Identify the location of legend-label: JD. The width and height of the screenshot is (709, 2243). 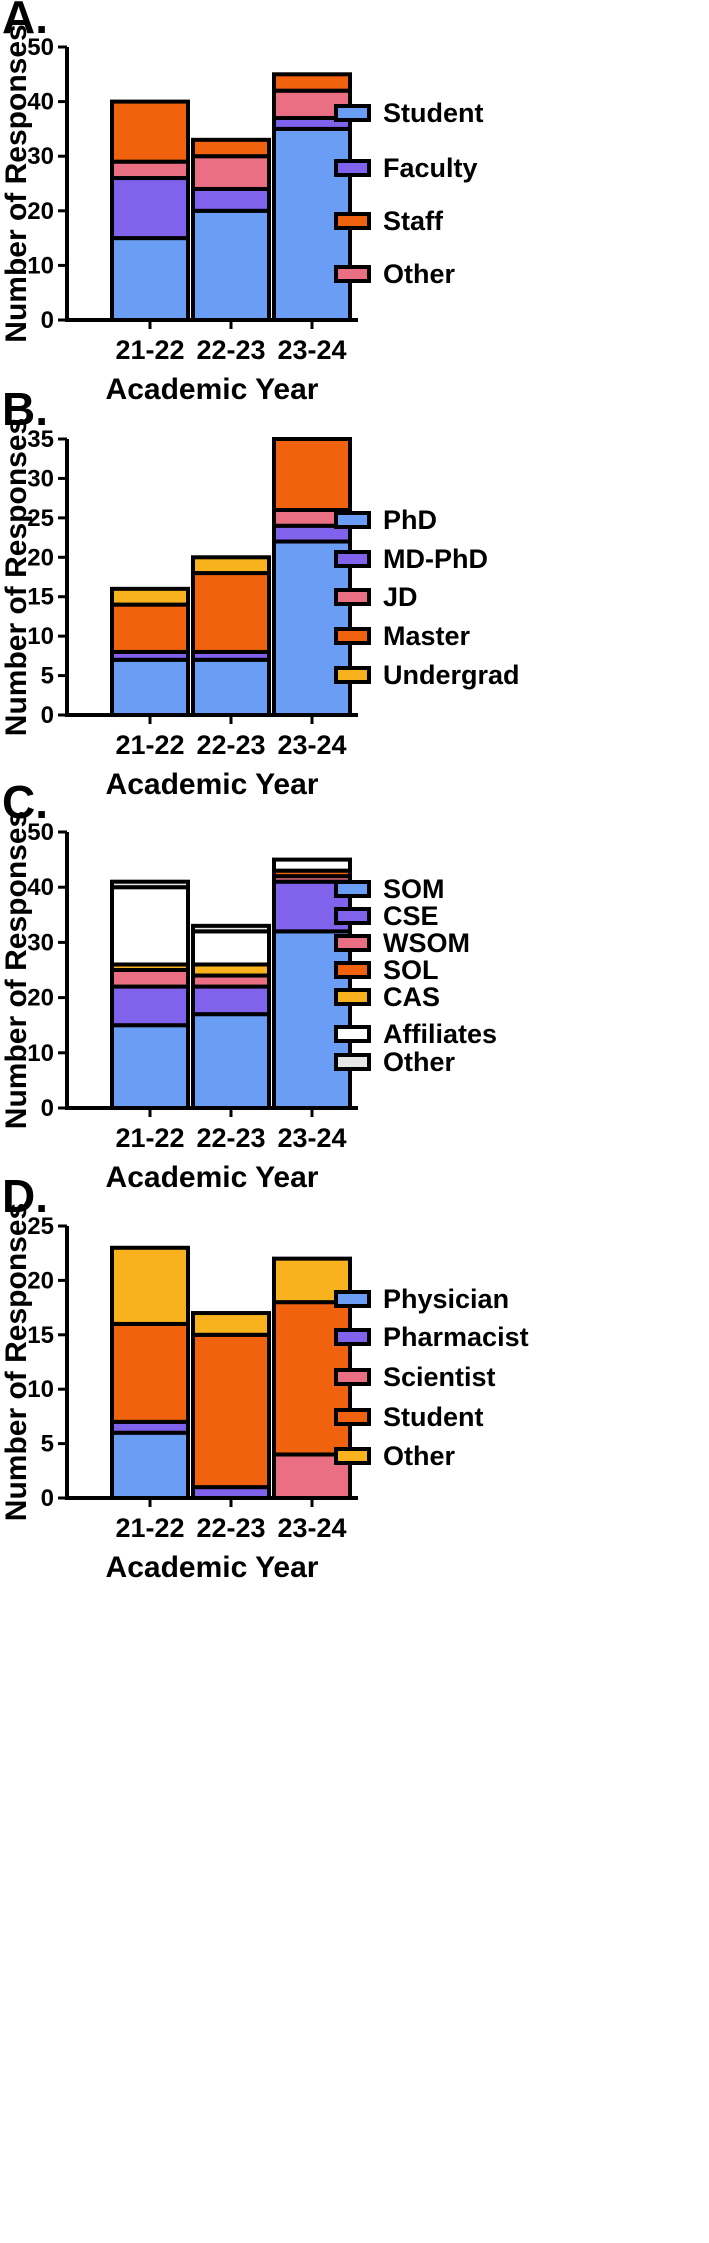
(400, 597).